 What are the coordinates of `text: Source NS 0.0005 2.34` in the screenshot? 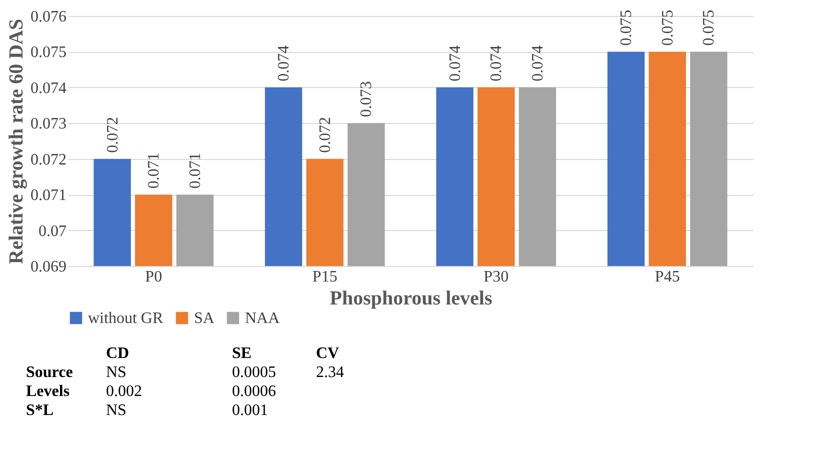 It's located at (185, 372).